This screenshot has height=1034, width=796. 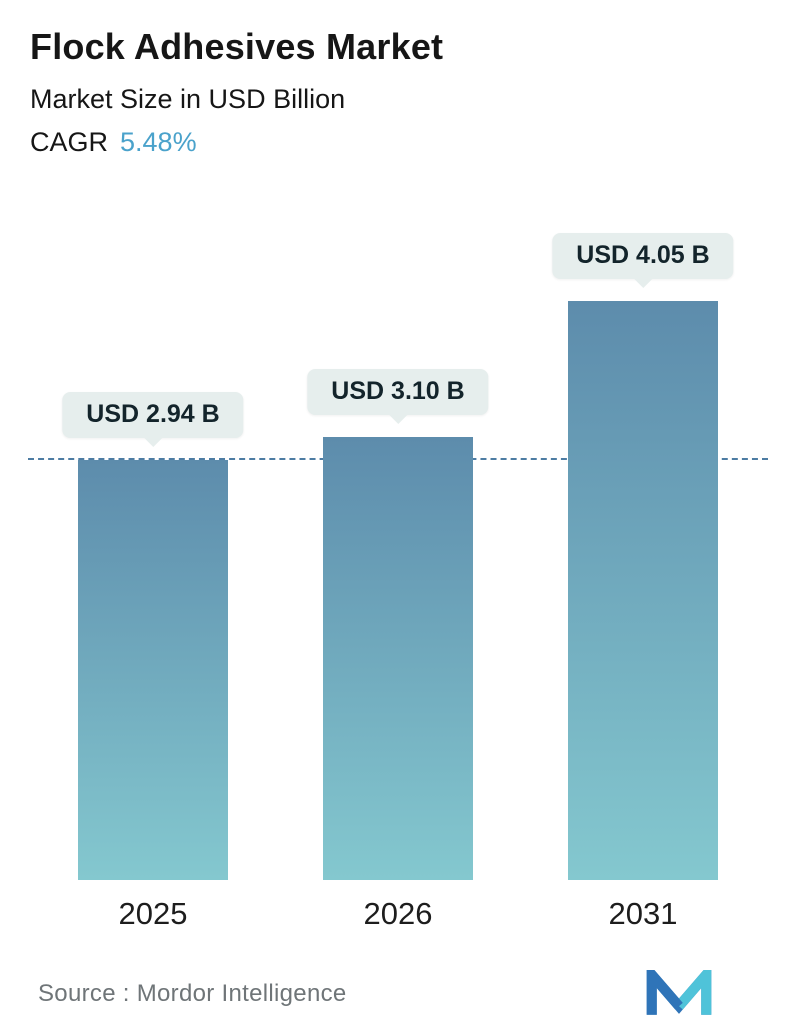 I want to click on chart-footer: Source : Mordor Intelligence, so click(x=375, y=994).